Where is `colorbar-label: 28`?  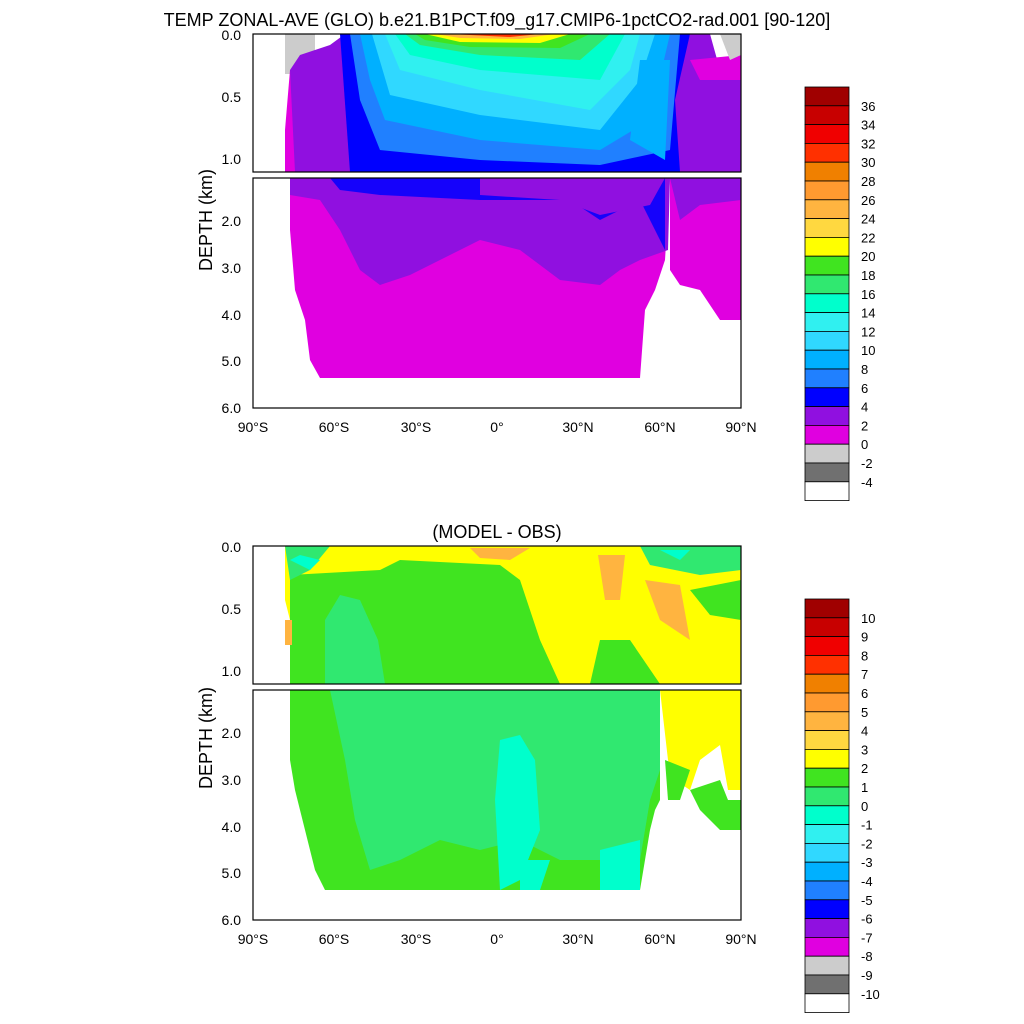
colorbar-label: 28 is located at coordinates (868, 181).